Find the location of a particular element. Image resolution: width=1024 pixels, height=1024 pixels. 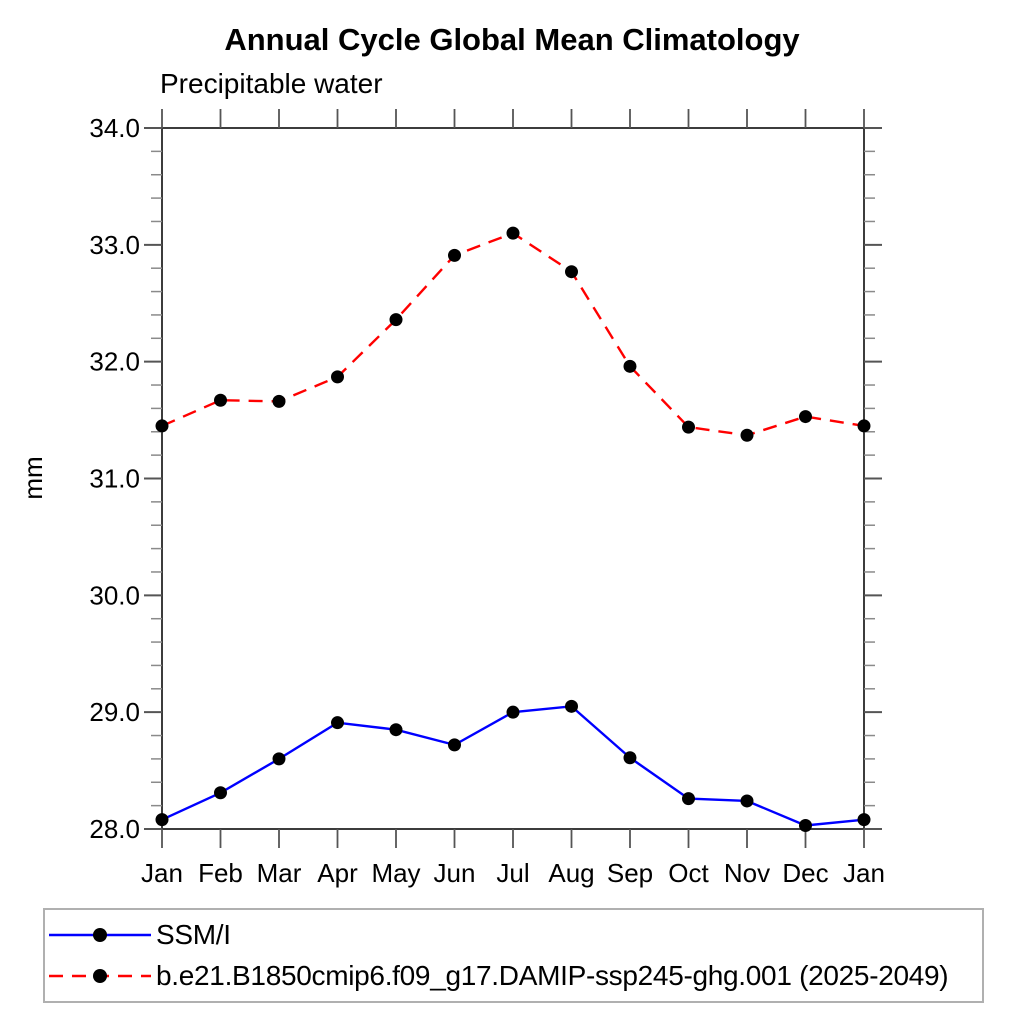

svg-text: Nov is located at coordinates (747, 873).